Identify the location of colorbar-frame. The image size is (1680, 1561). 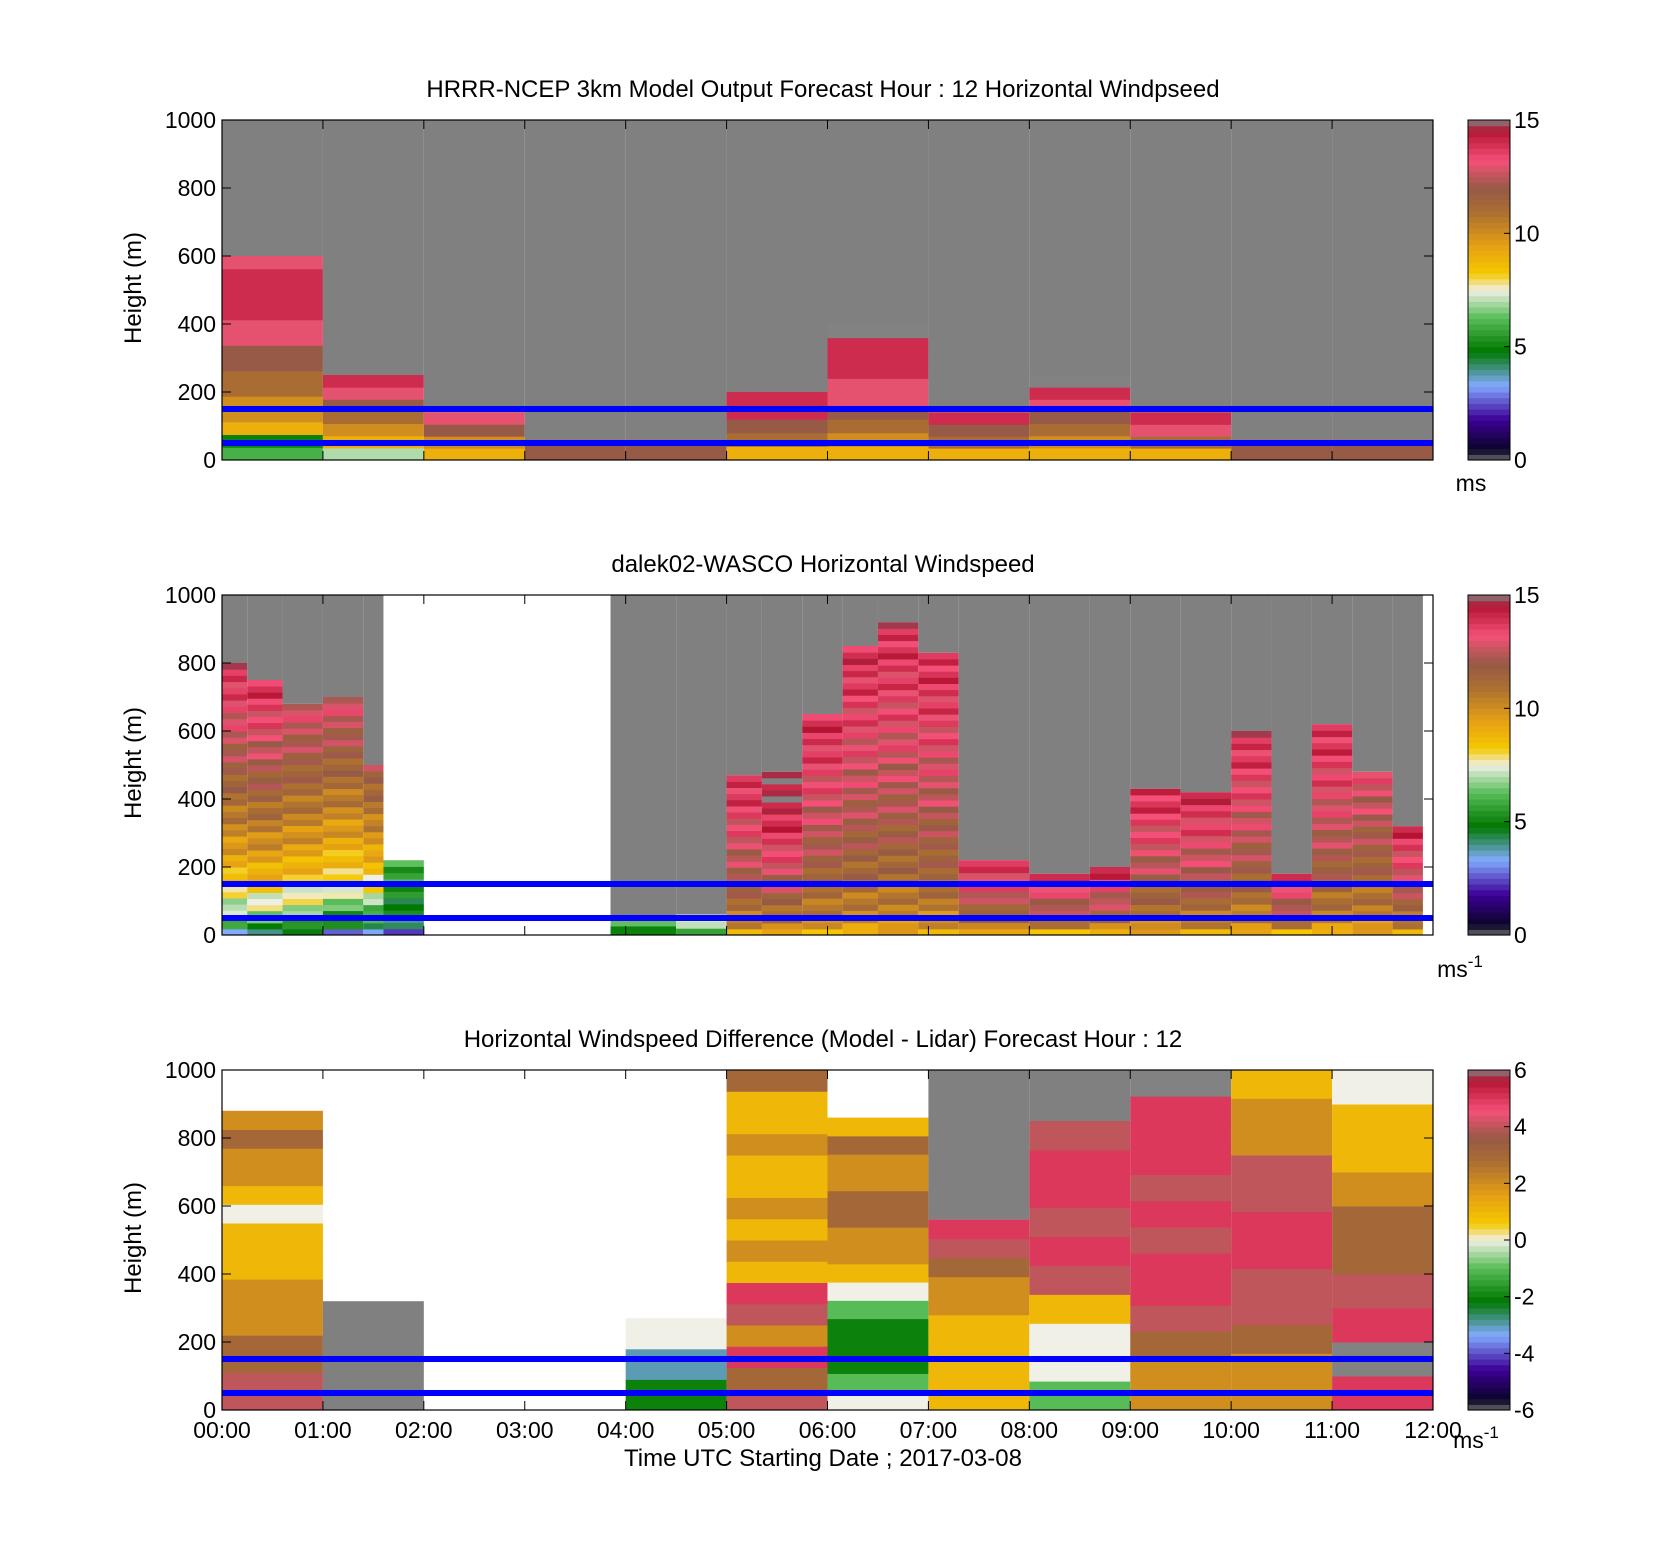
(1489, 765).